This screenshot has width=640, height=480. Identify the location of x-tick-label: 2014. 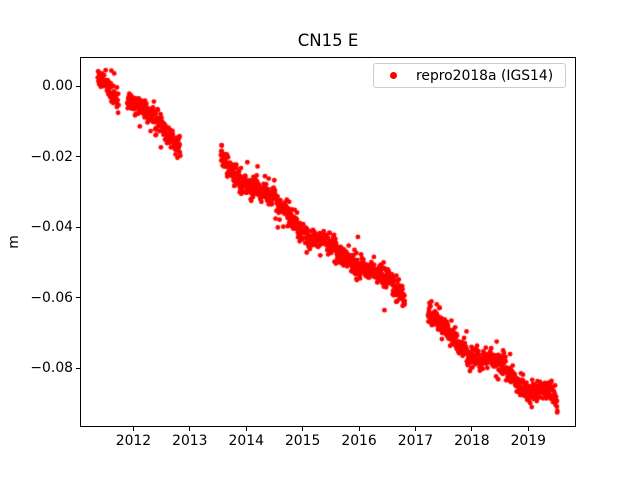
(246, 441).